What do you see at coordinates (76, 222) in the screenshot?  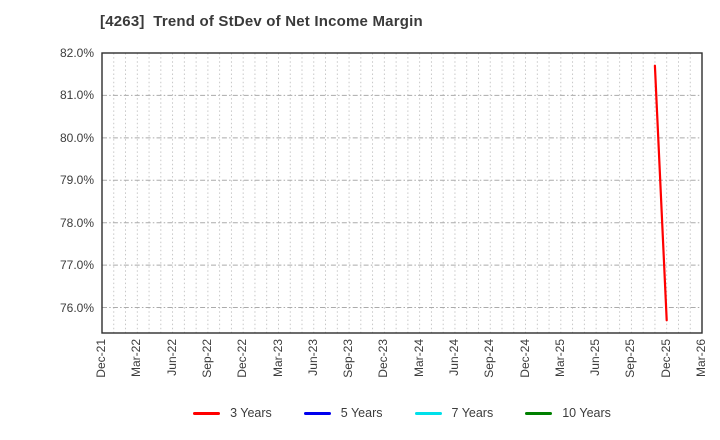 I see `y-tick-label: 78.0%` at bounding box center [76, 222].